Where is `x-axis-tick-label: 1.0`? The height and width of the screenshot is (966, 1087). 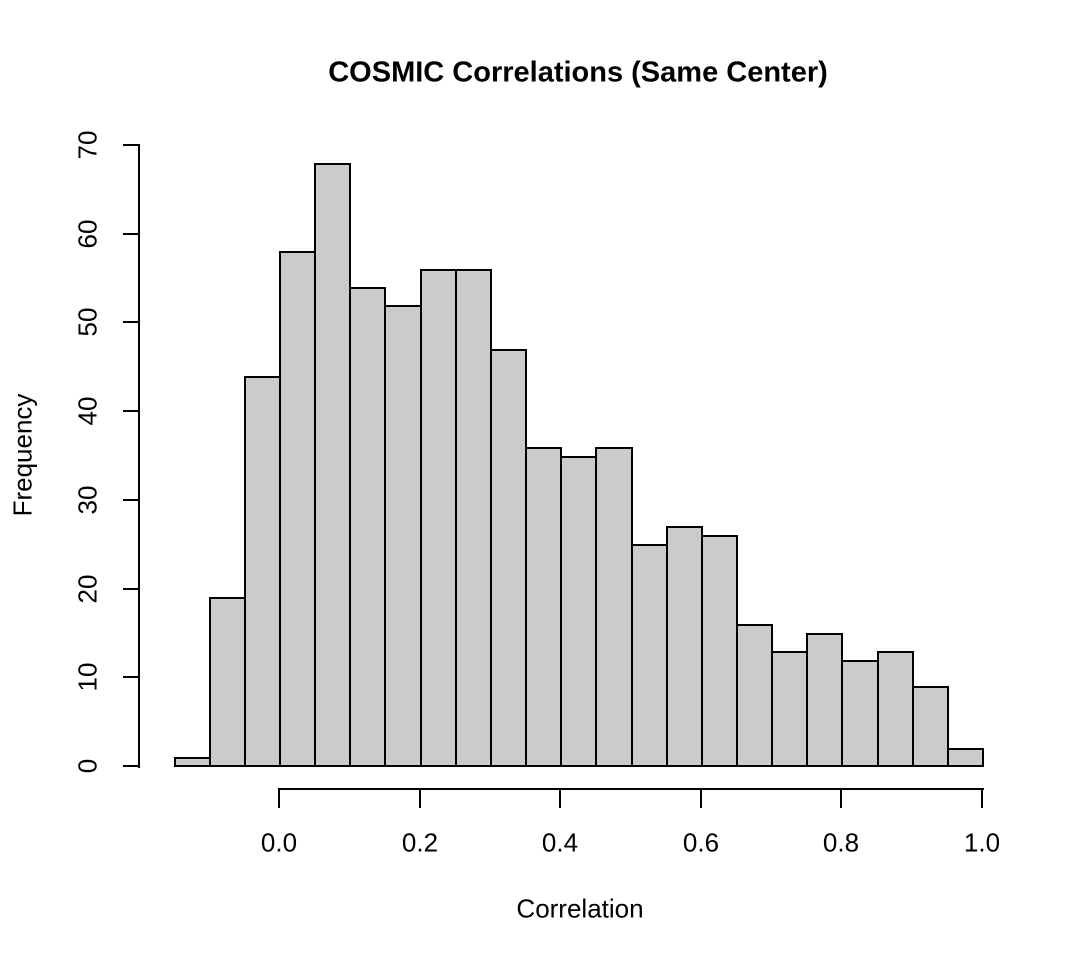
x-axis-tick-label: 1.0 is located at coordinates (982, 842).